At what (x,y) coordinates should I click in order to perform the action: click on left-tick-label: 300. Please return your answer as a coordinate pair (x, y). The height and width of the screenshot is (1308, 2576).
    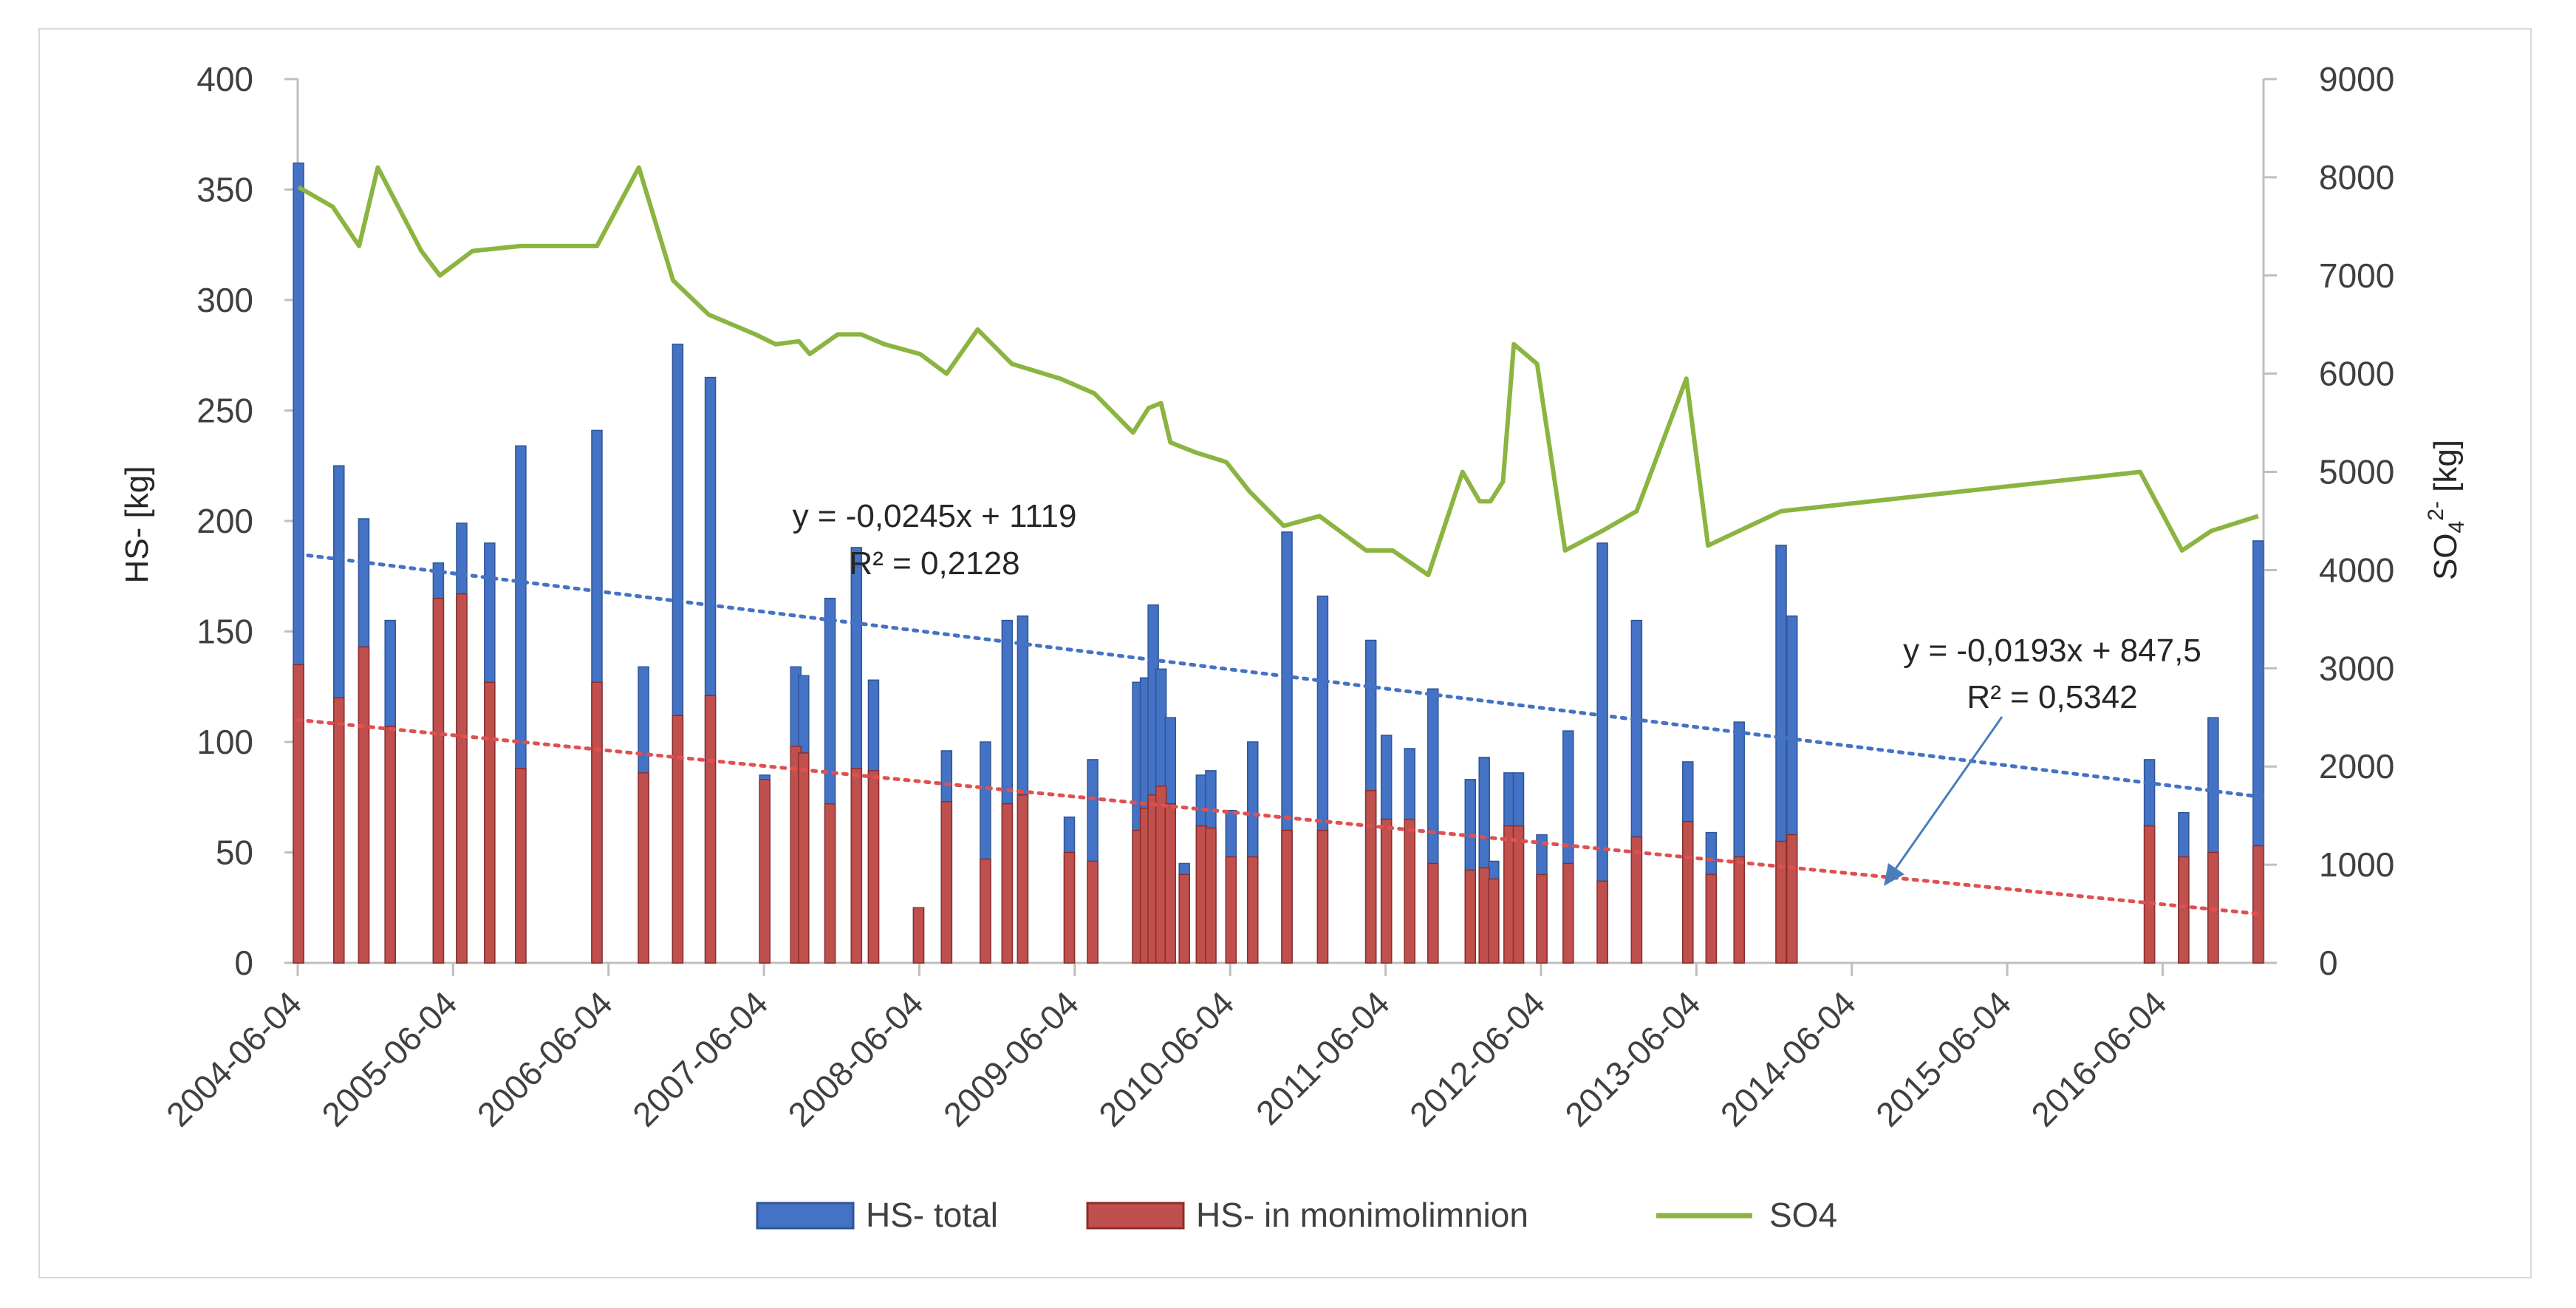
    Looking at the image, I should click on (225, 300).